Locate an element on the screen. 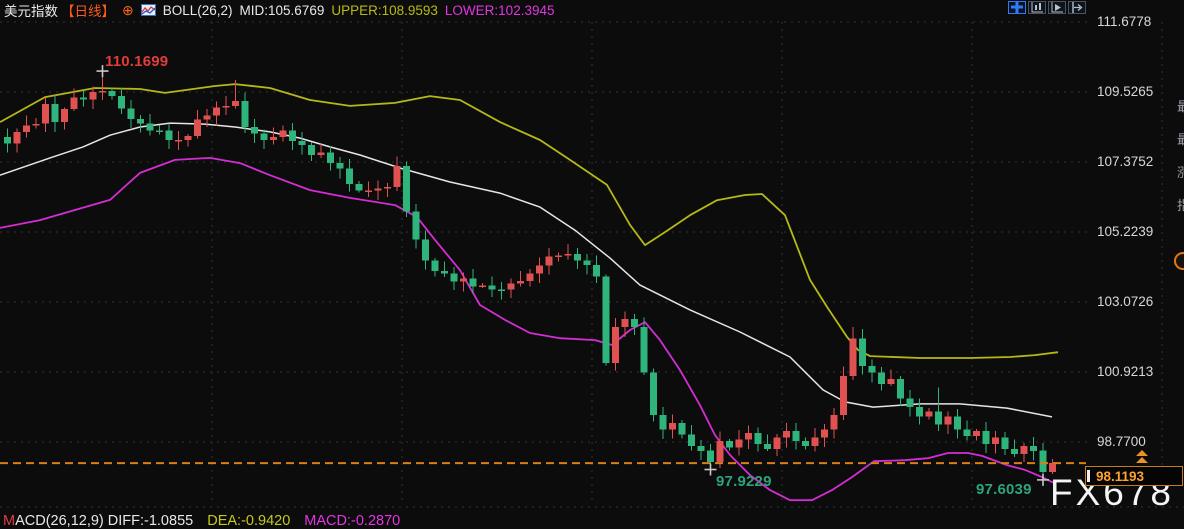 The width and height of the screenshot is (1184, 529). add-indicator-icon: ⊕ is located at coordinates (128, 10).